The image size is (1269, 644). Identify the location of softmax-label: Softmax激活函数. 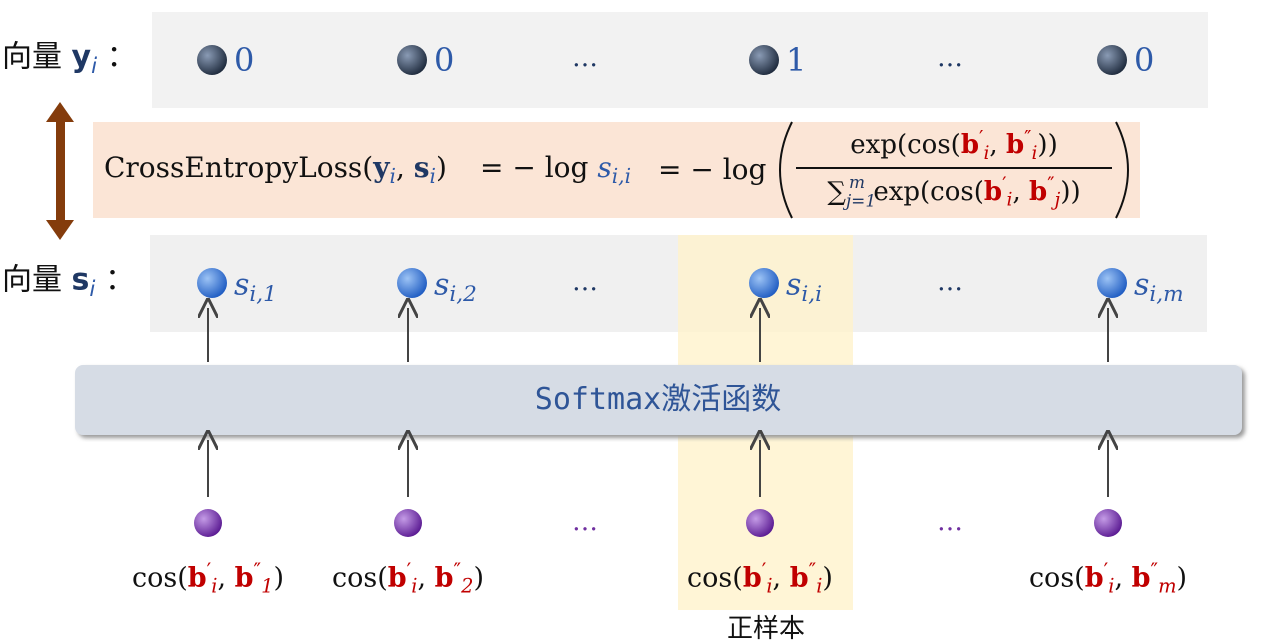
(658, 399).